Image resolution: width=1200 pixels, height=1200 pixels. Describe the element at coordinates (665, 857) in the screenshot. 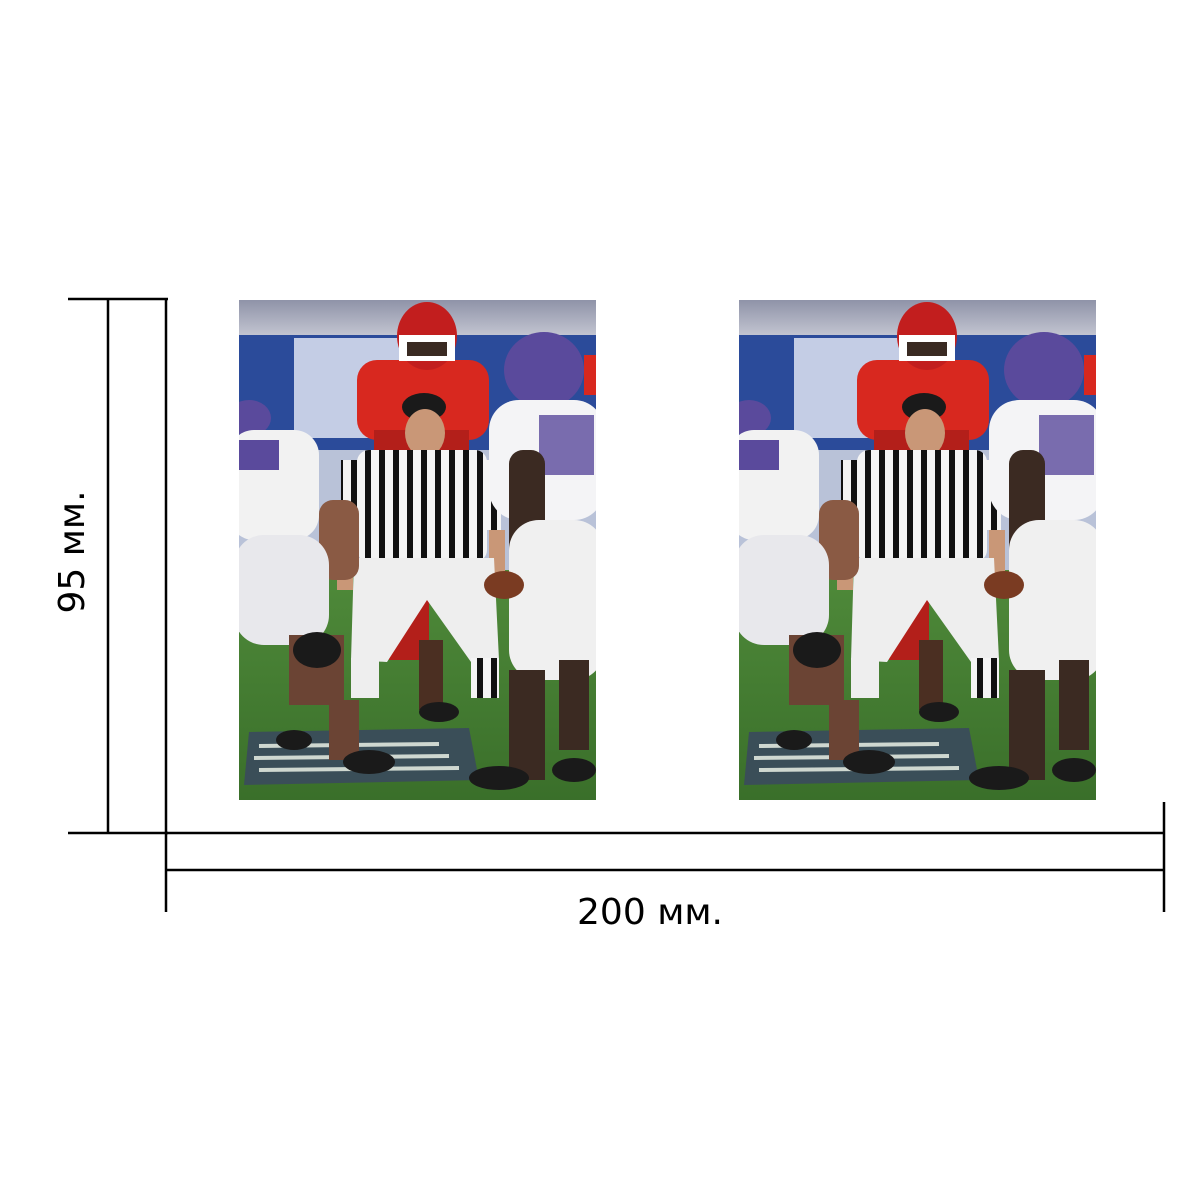

I see `width-dimension` at that location.